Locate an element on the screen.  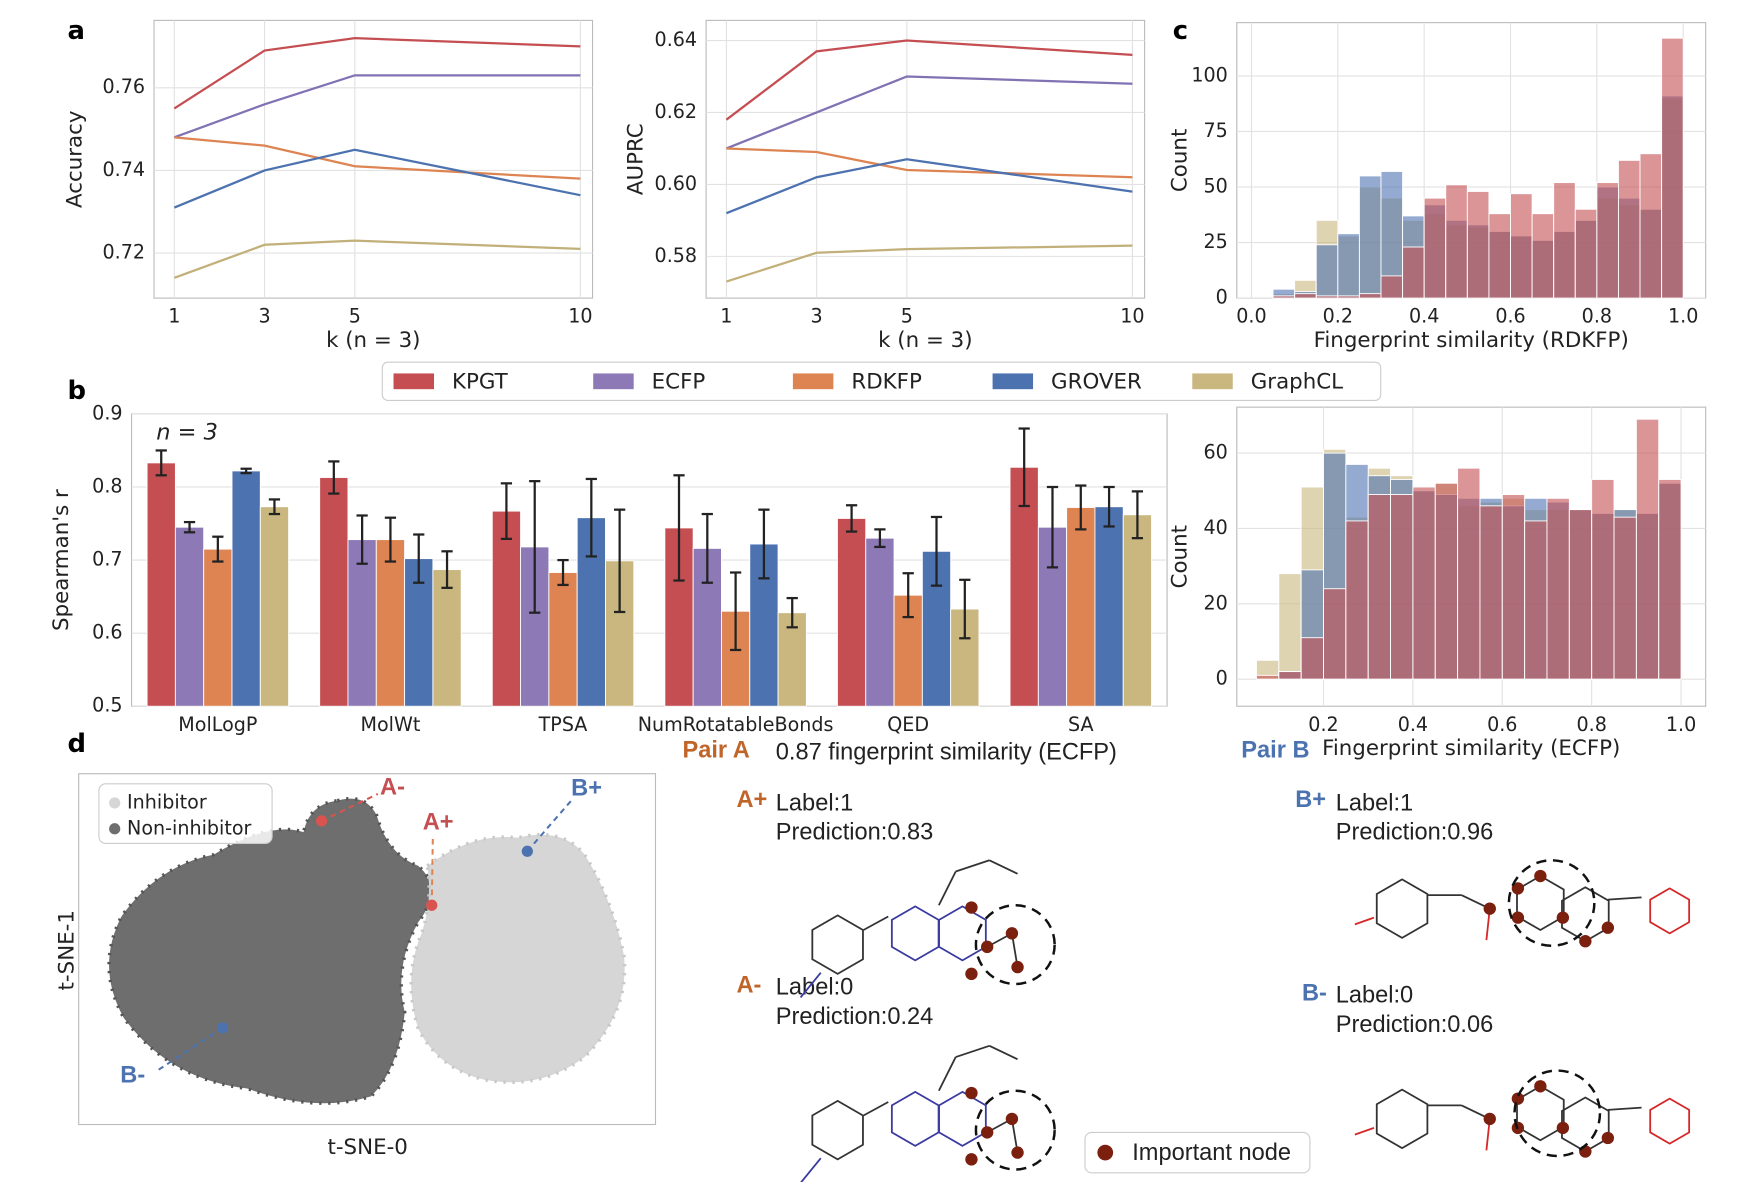
pair-title: Pair A is located at coordinates (715, 750).